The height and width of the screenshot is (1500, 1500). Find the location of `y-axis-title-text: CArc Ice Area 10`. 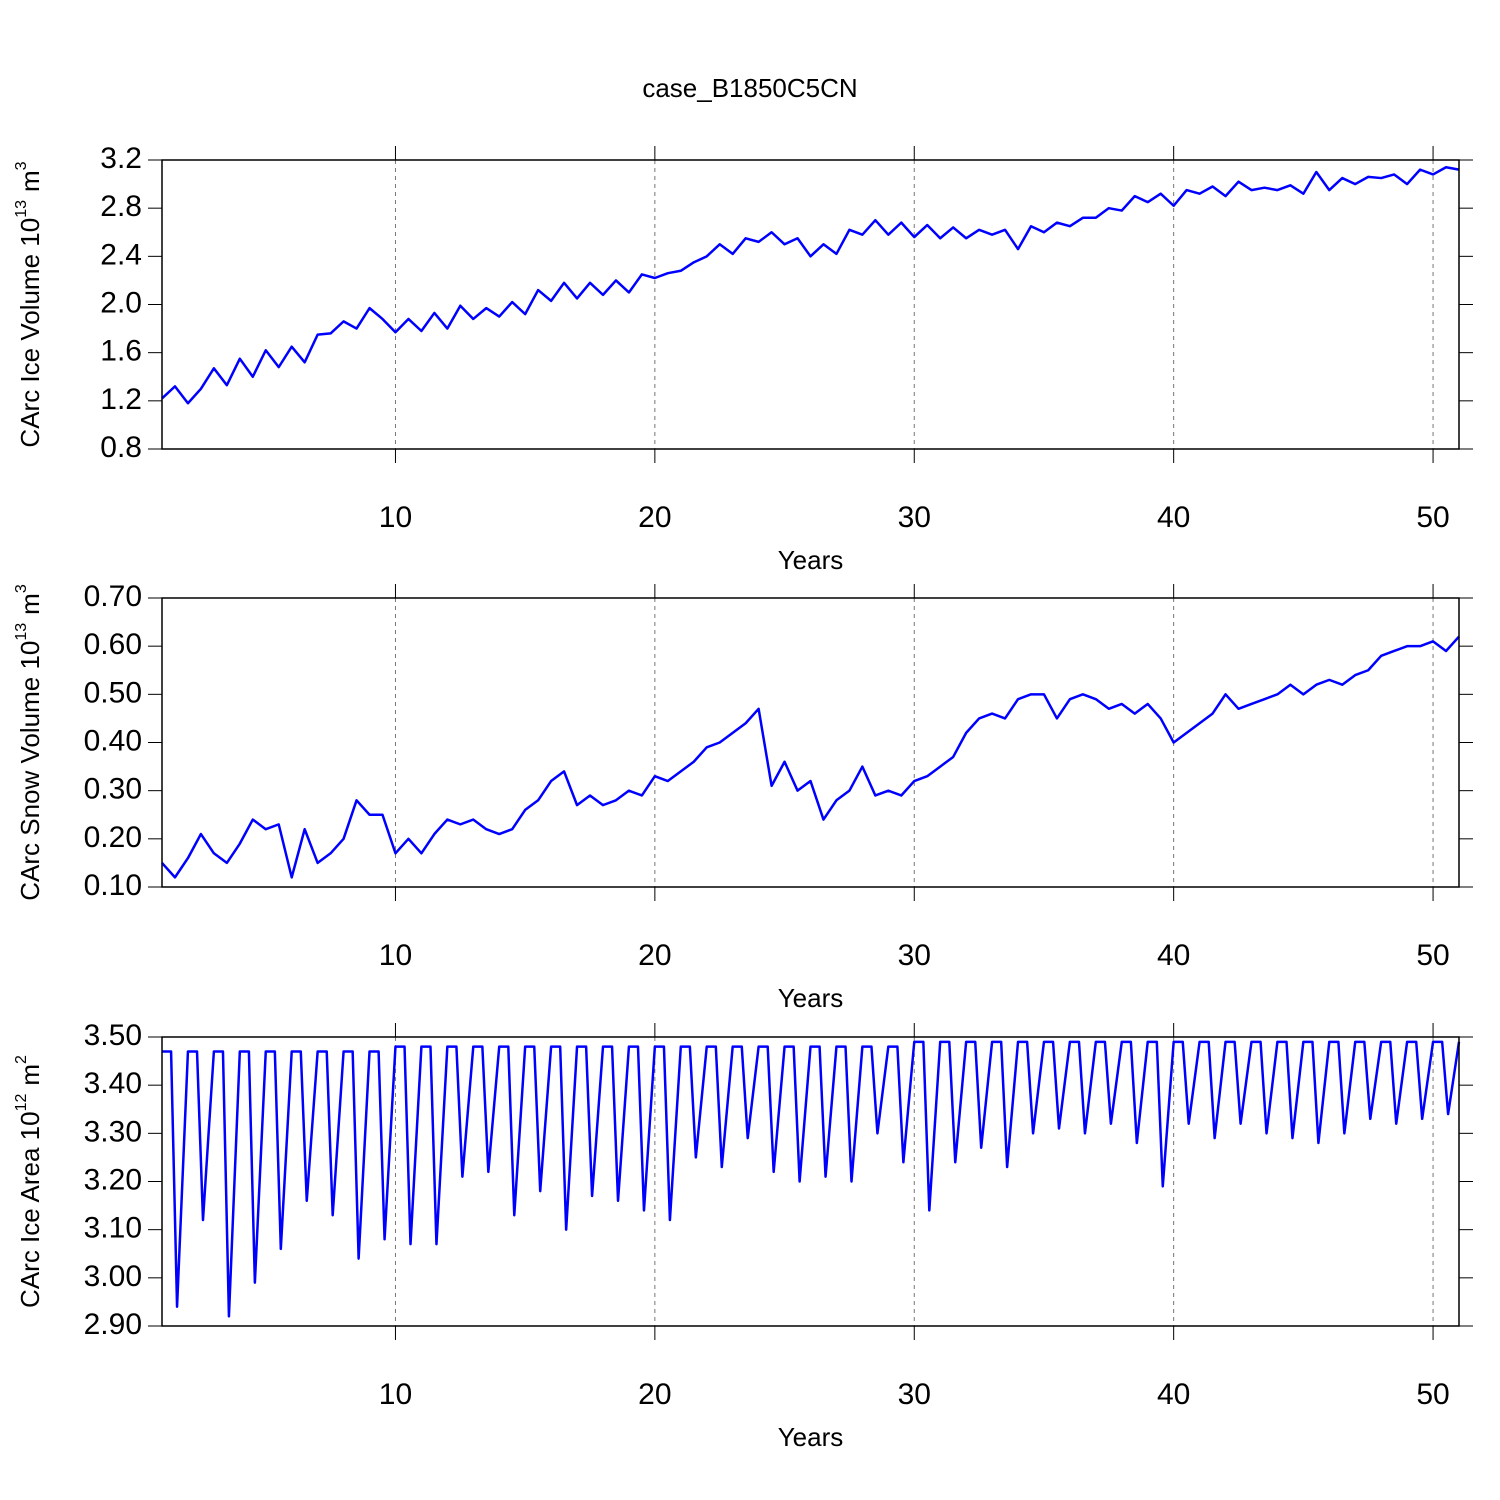

y-axis-title-text: CArc Ice Area 10 is located at coordinates (30, 1209).